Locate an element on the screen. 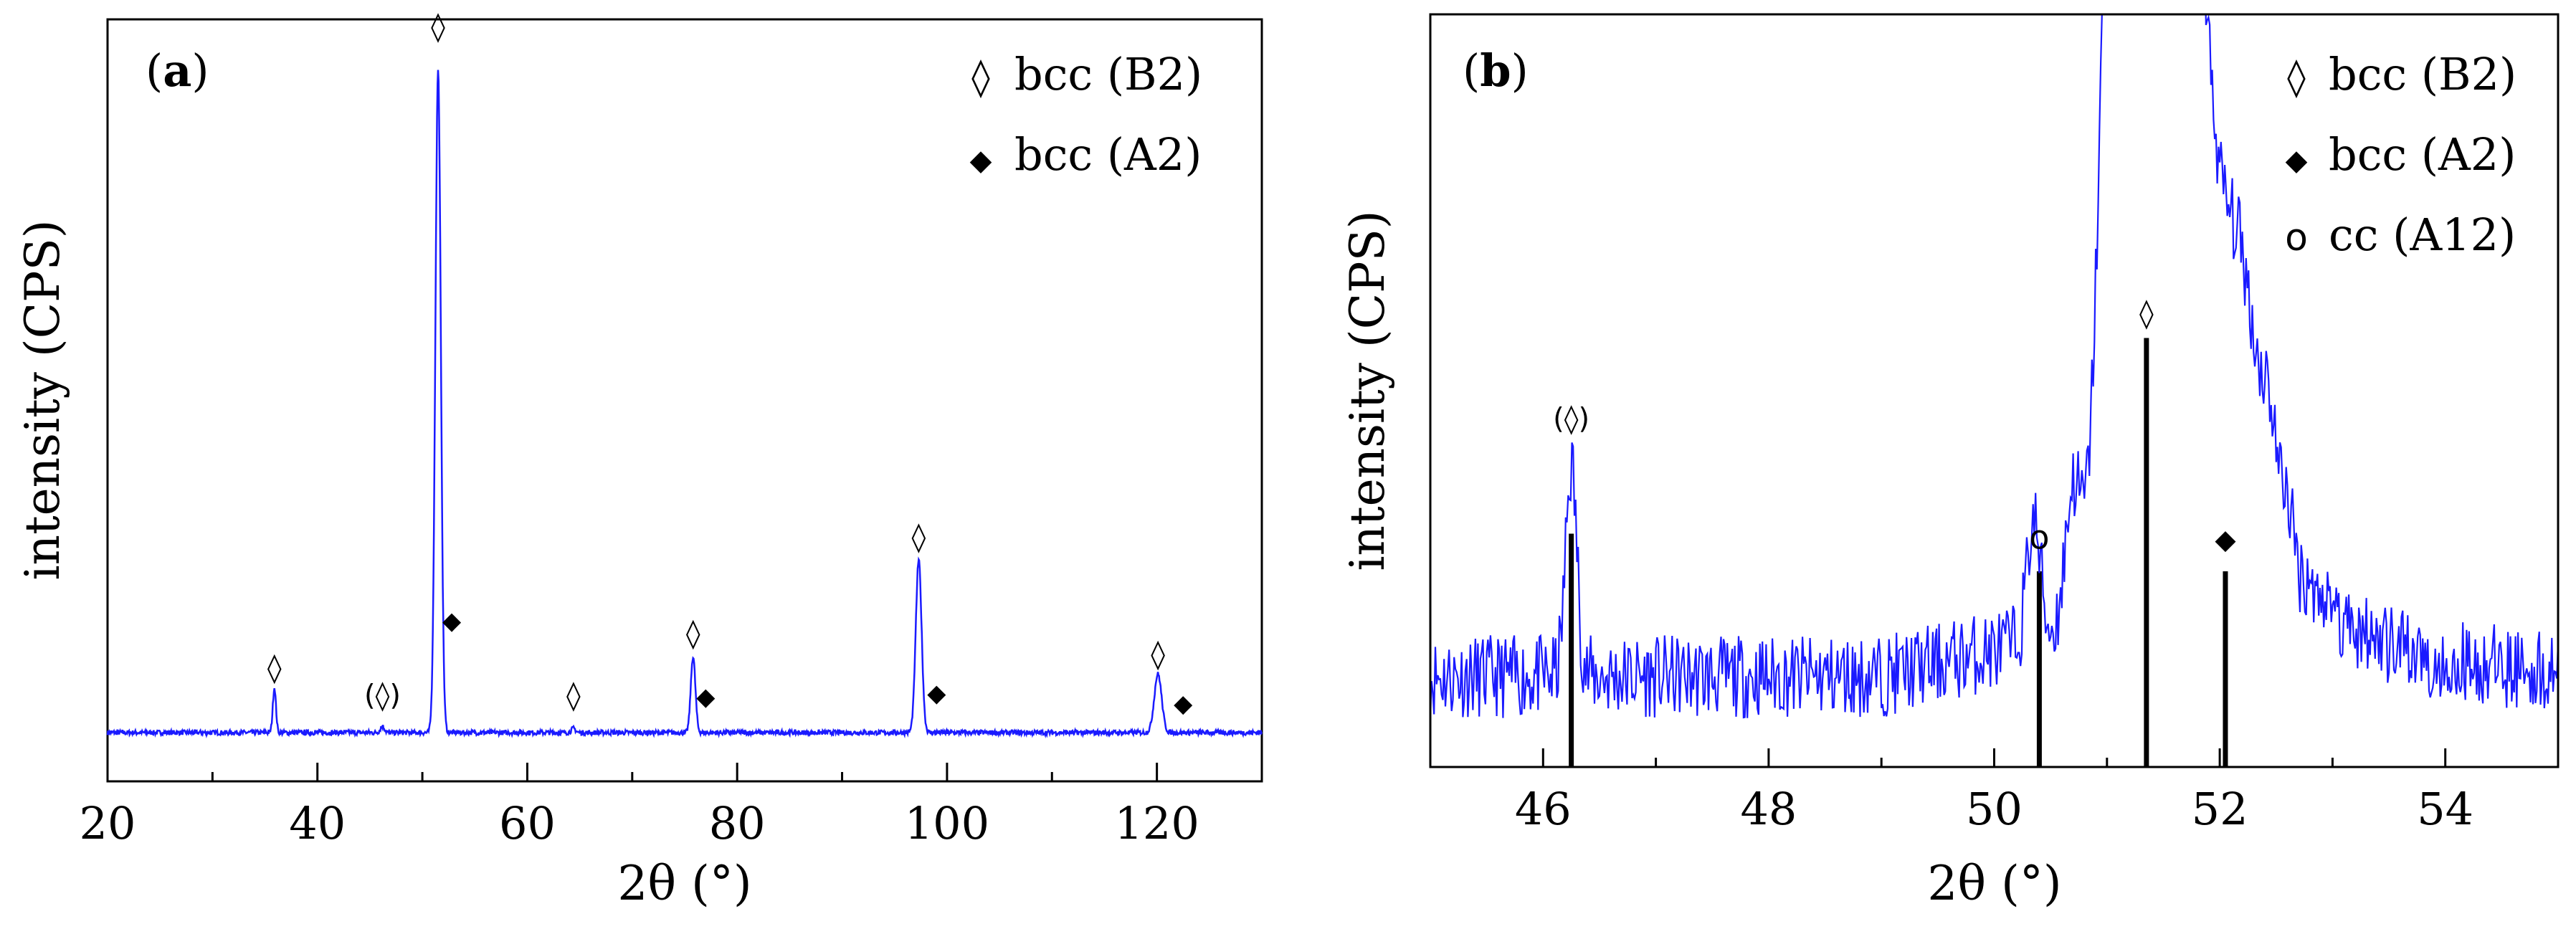  panel-a-x-ticks is located at coordinates (632, 772).